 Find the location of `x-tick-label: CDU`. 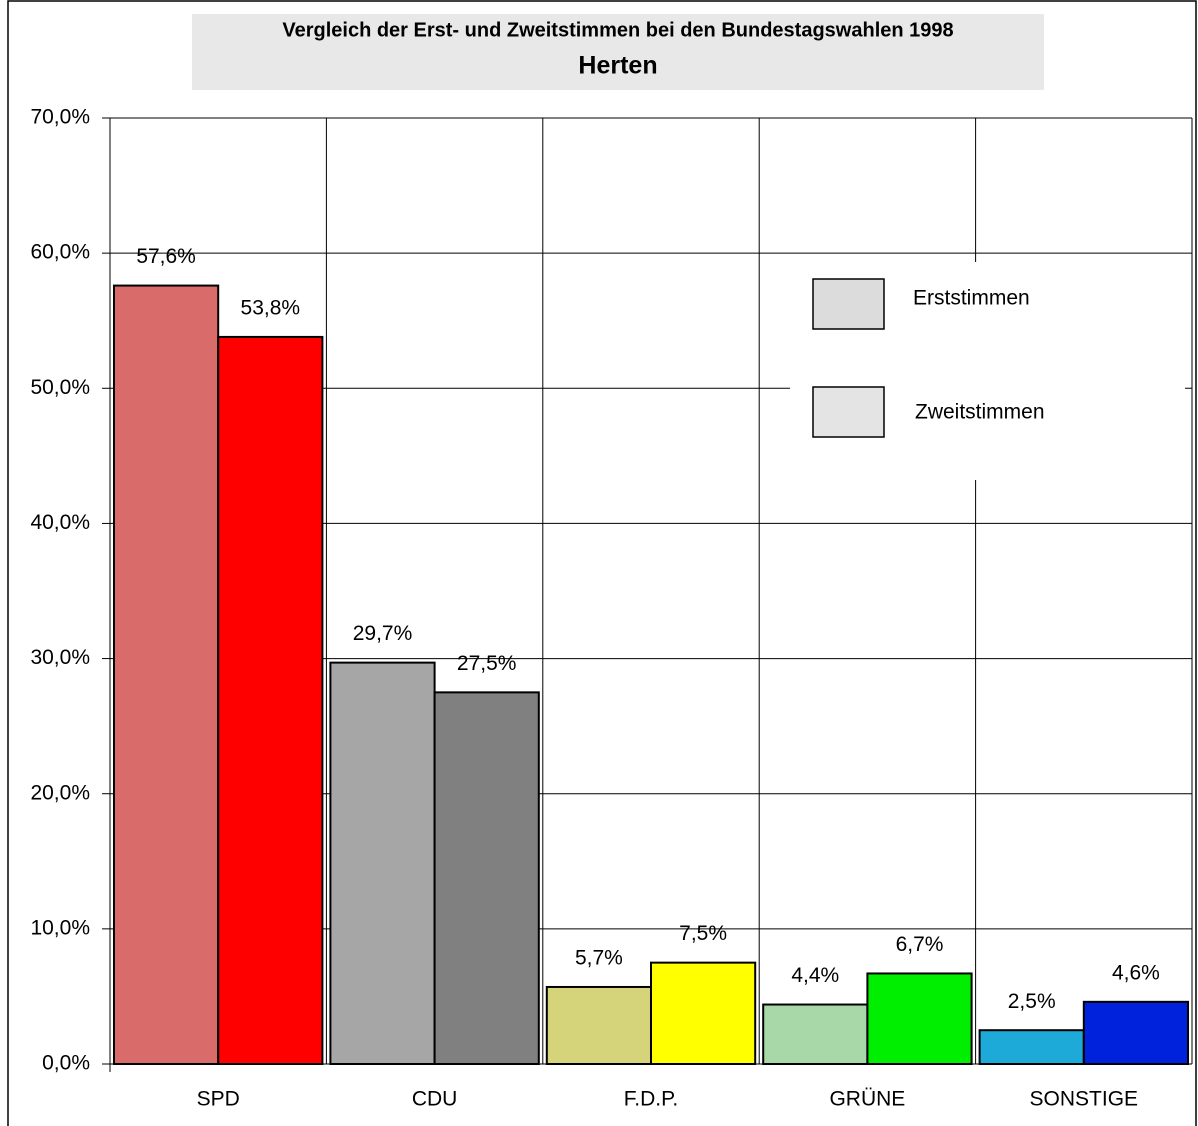

x-tick-label: CDU is located at coordinates (435, 1099).